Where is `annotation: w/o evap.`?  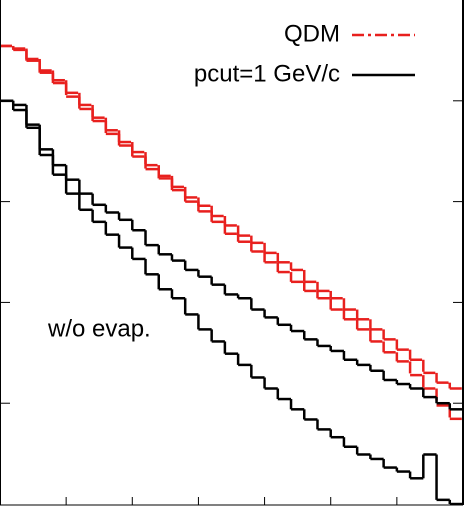
annotation: w/o evap. is located at coordinates (99, 328).